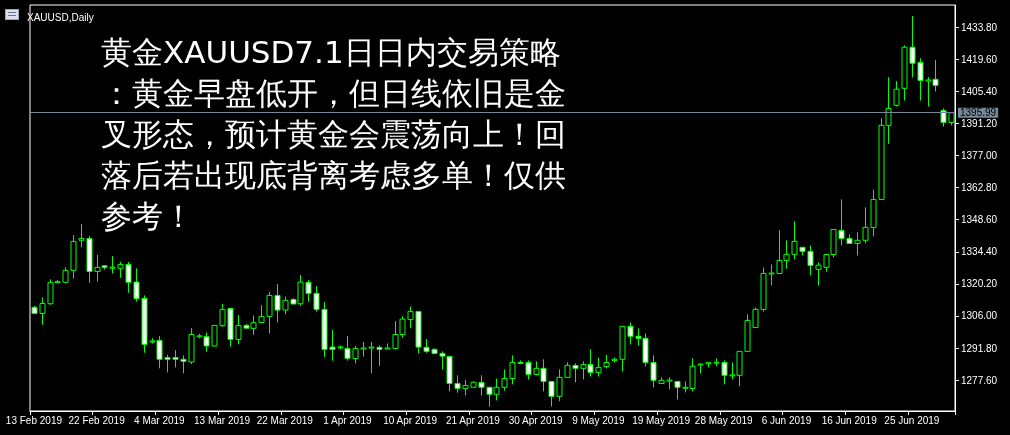 The width and height of the screenshot is (1010, 435). Describe the element at coordinates (222, 420) in the screenshot. I see `x-tick-label: 13 Mar 2019` at that location.